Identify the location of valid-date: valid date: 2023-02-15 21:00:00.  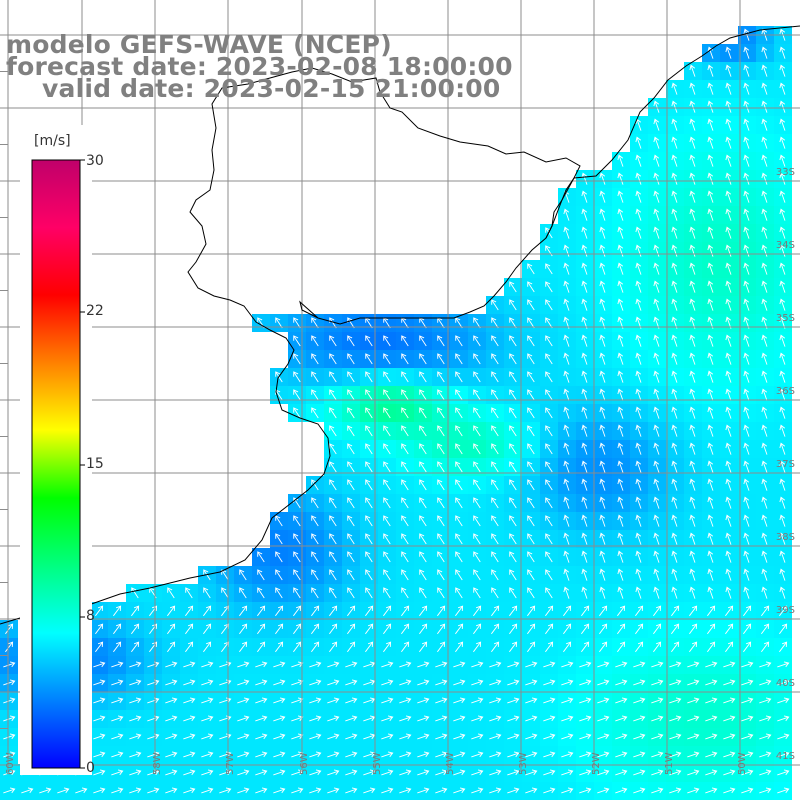
(271, 88).